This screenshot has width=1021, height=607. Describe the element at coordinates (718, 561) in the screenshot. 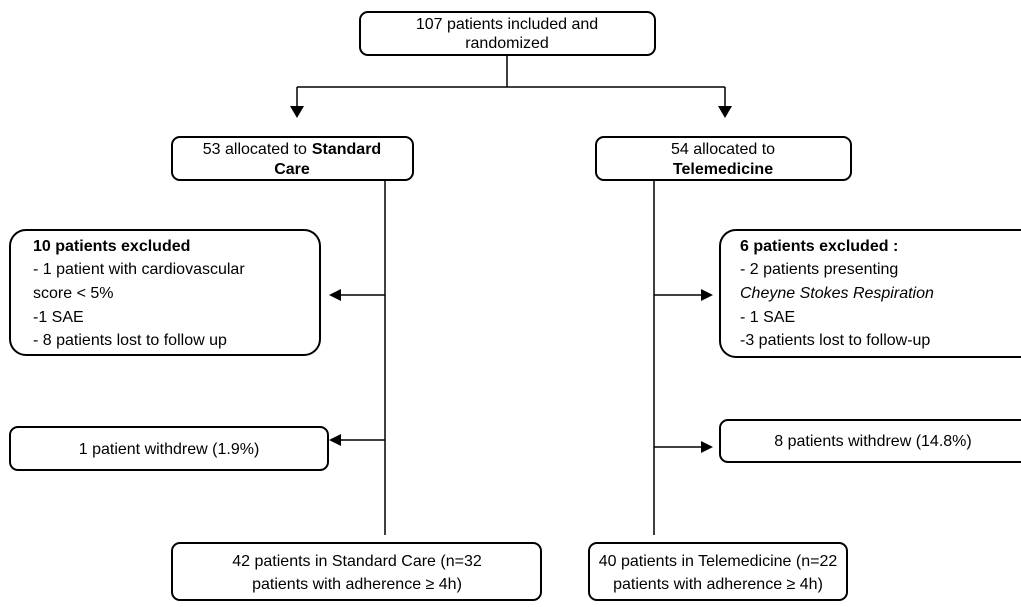

I see `node-text: 40 patients in Telemedicine (n=22` at that location.